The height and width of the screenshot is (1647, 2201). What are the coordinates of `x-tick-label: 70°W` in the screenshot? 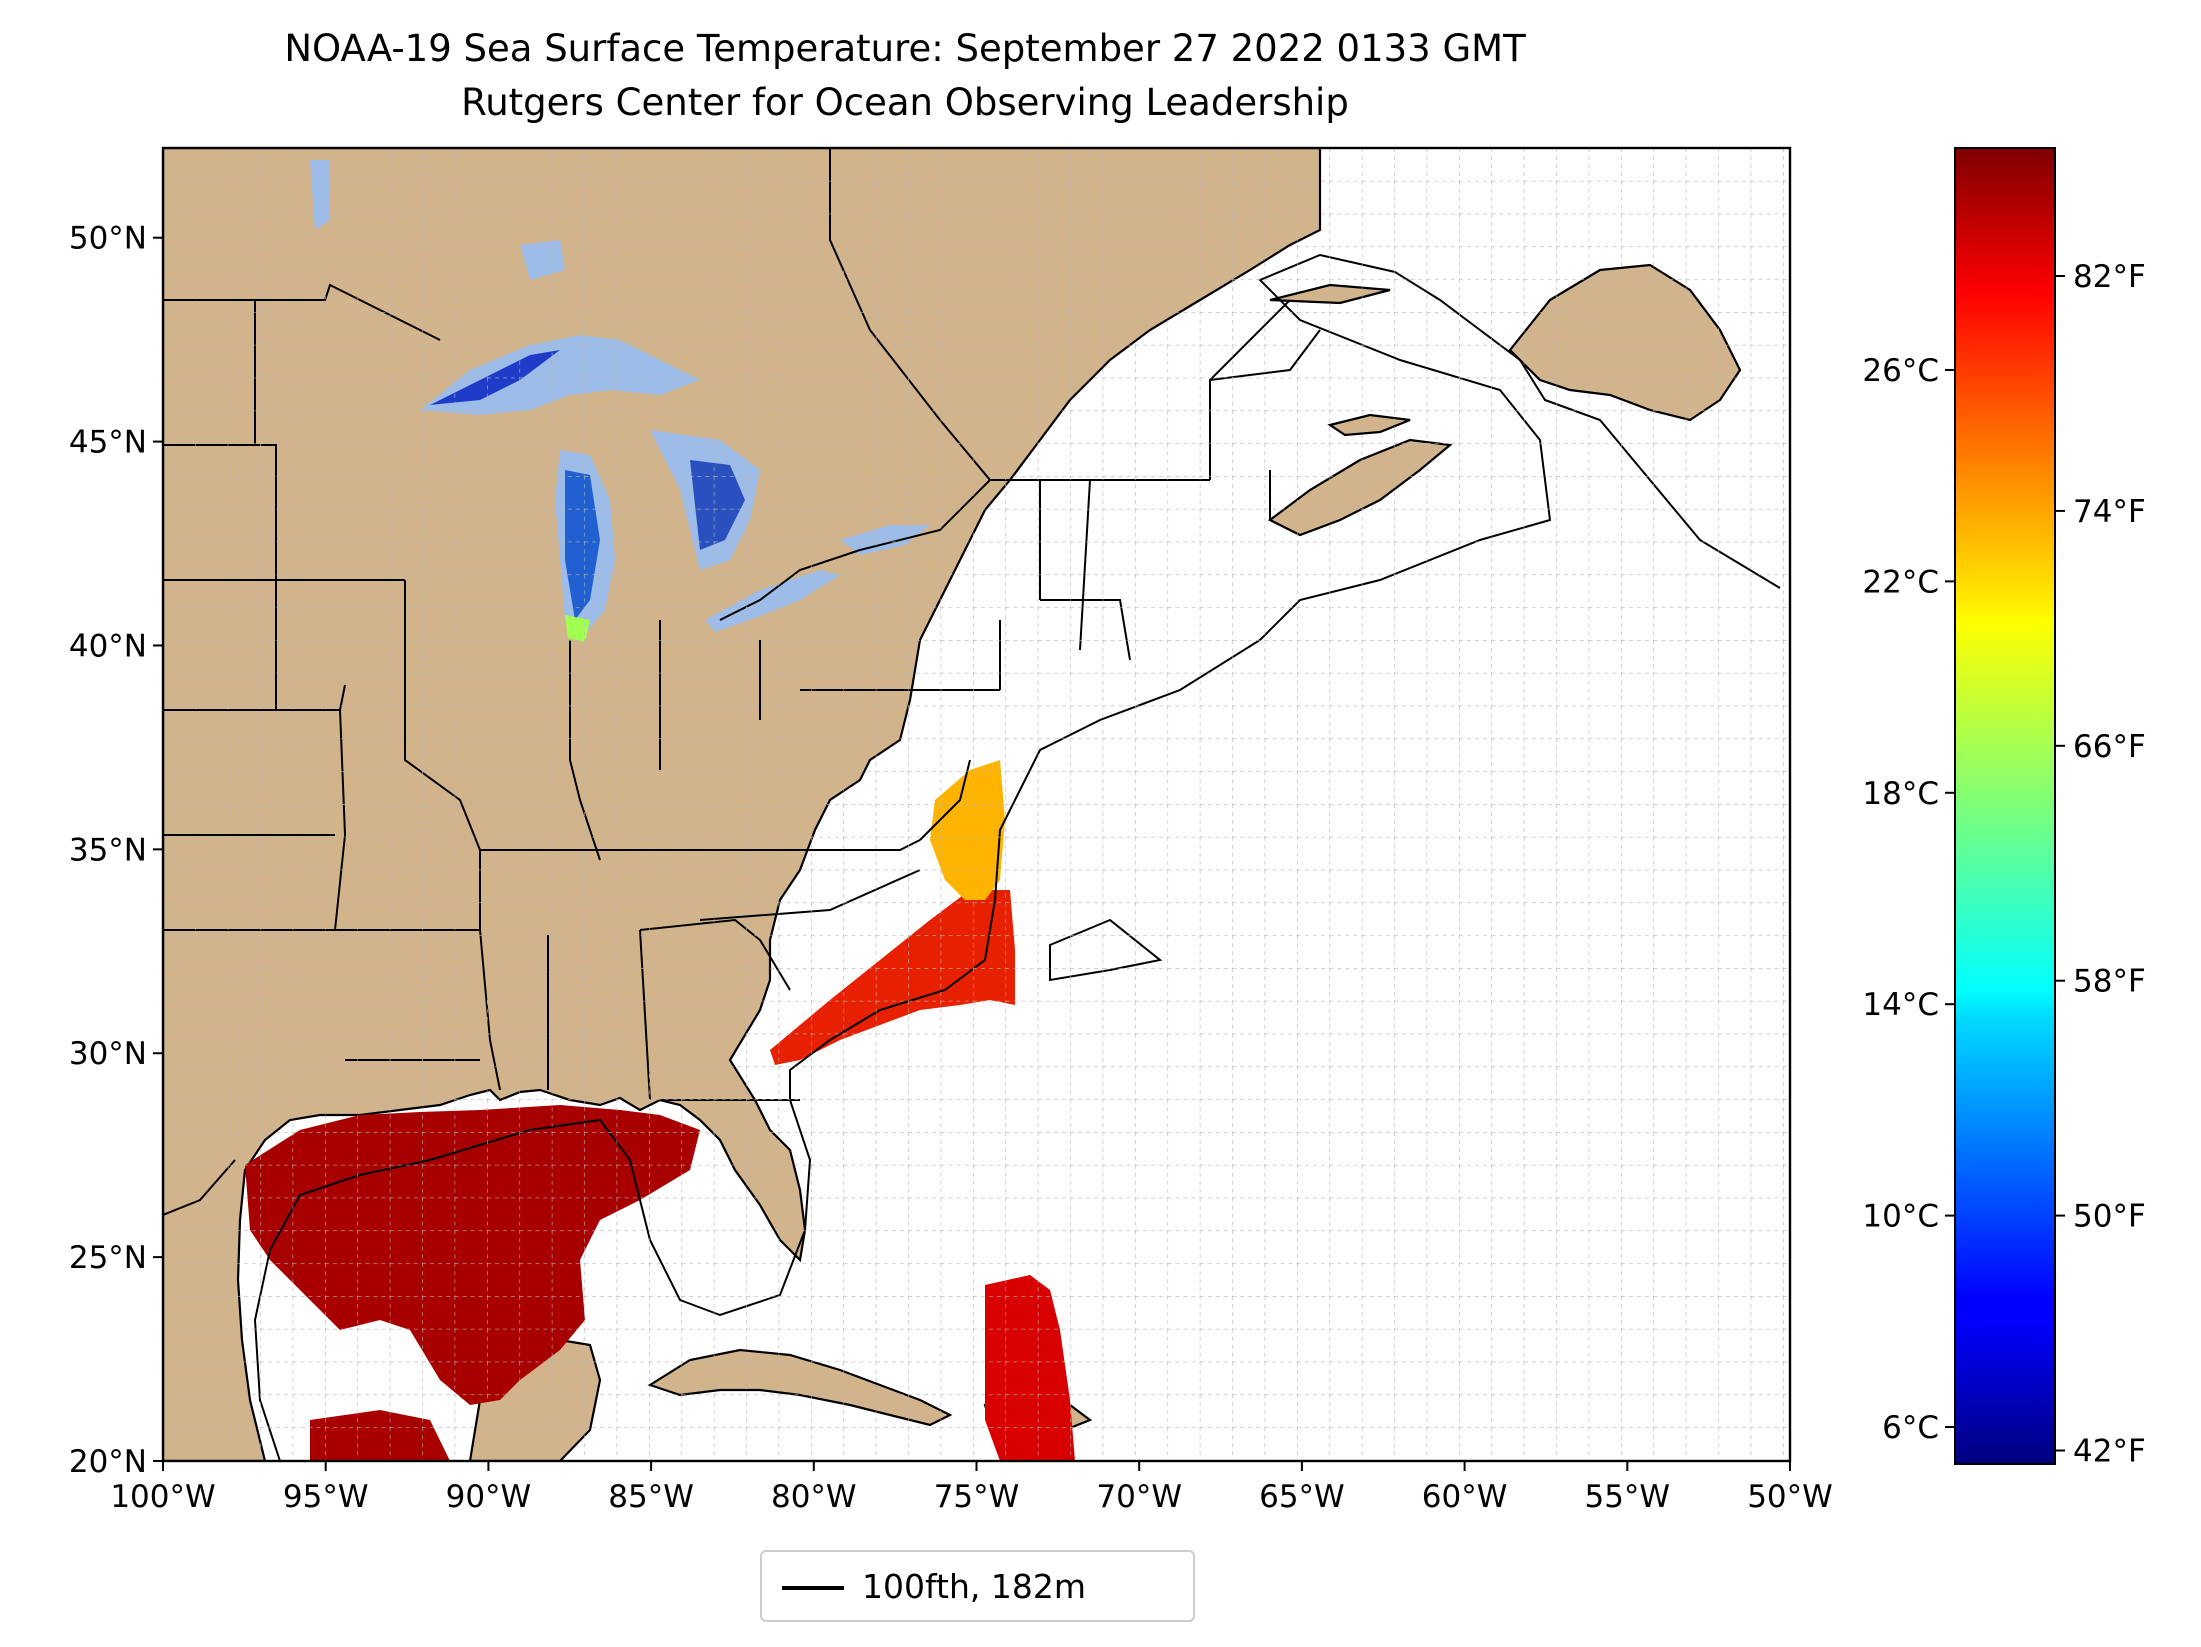 It's located at (1139, 1497).